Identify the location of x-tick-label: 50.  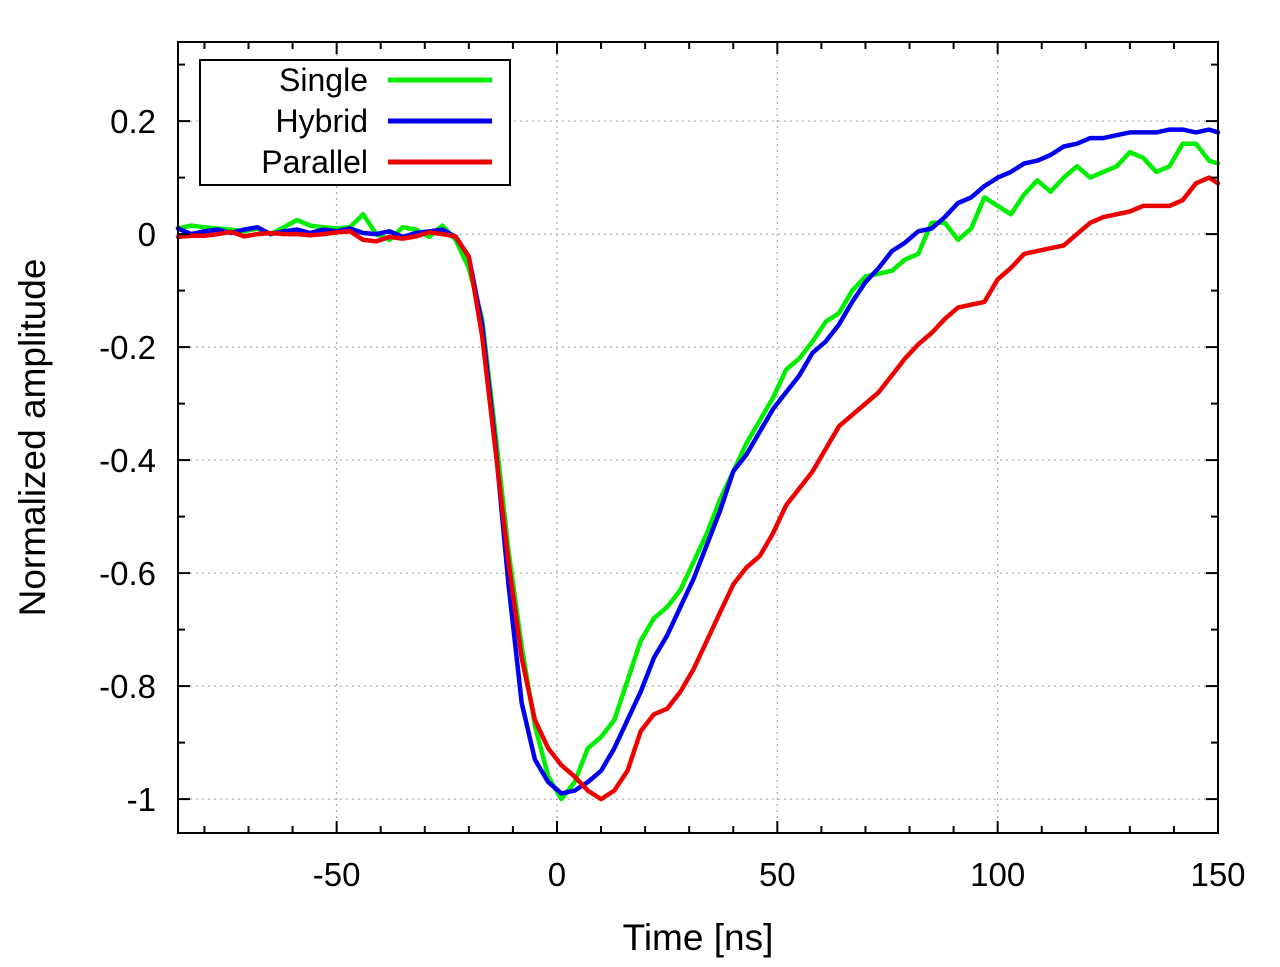
(777, 874).